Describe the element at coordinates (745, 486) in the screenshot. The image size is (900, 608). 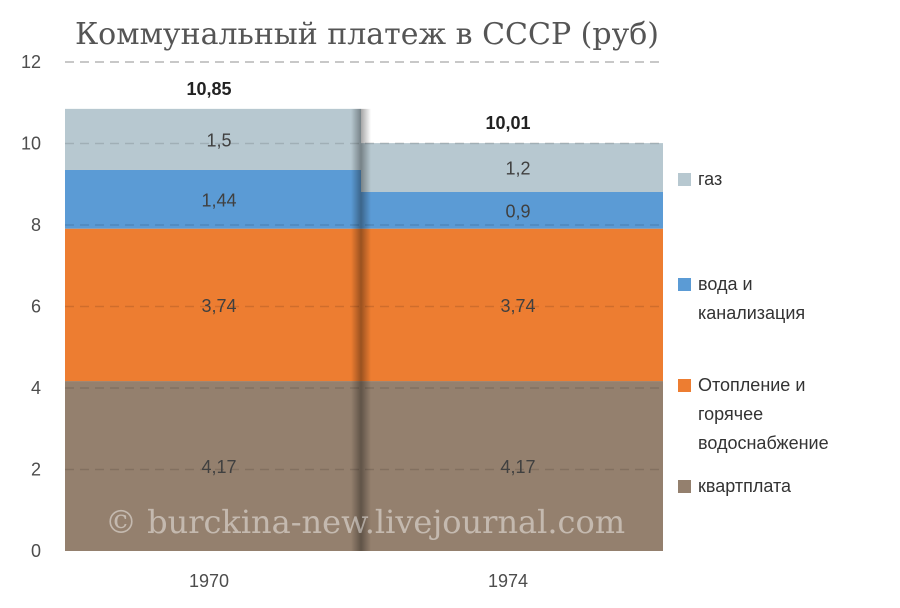
I see `legend-label: квартплата` at that location.